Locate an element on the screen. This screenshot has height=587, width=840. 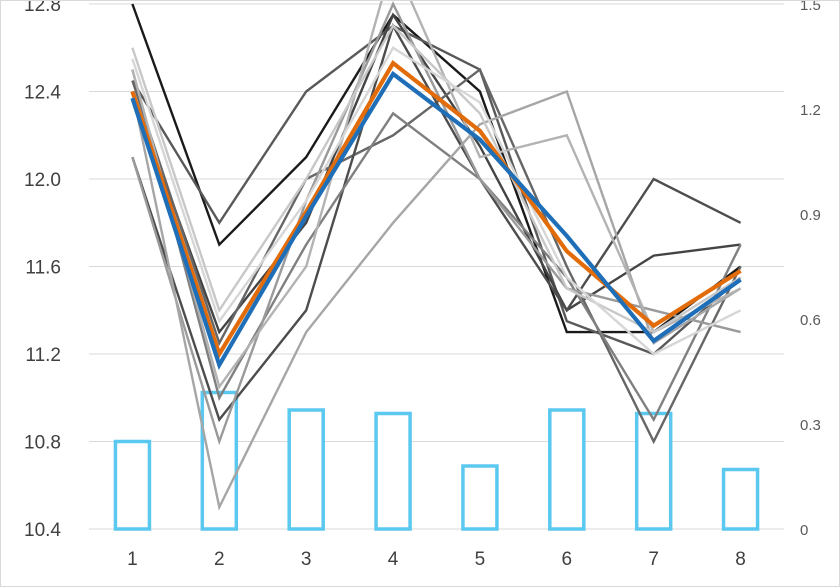
y-left-tick-label: 12.0 is located at coordinates (42, 180).